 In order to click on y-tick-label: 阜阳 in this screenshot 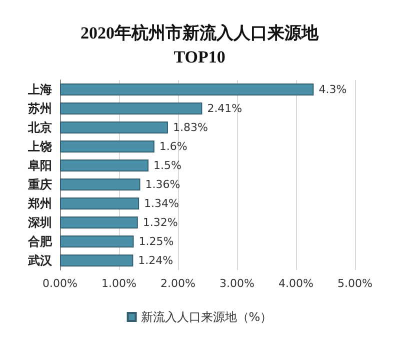, I will do `click(39, 165)`.